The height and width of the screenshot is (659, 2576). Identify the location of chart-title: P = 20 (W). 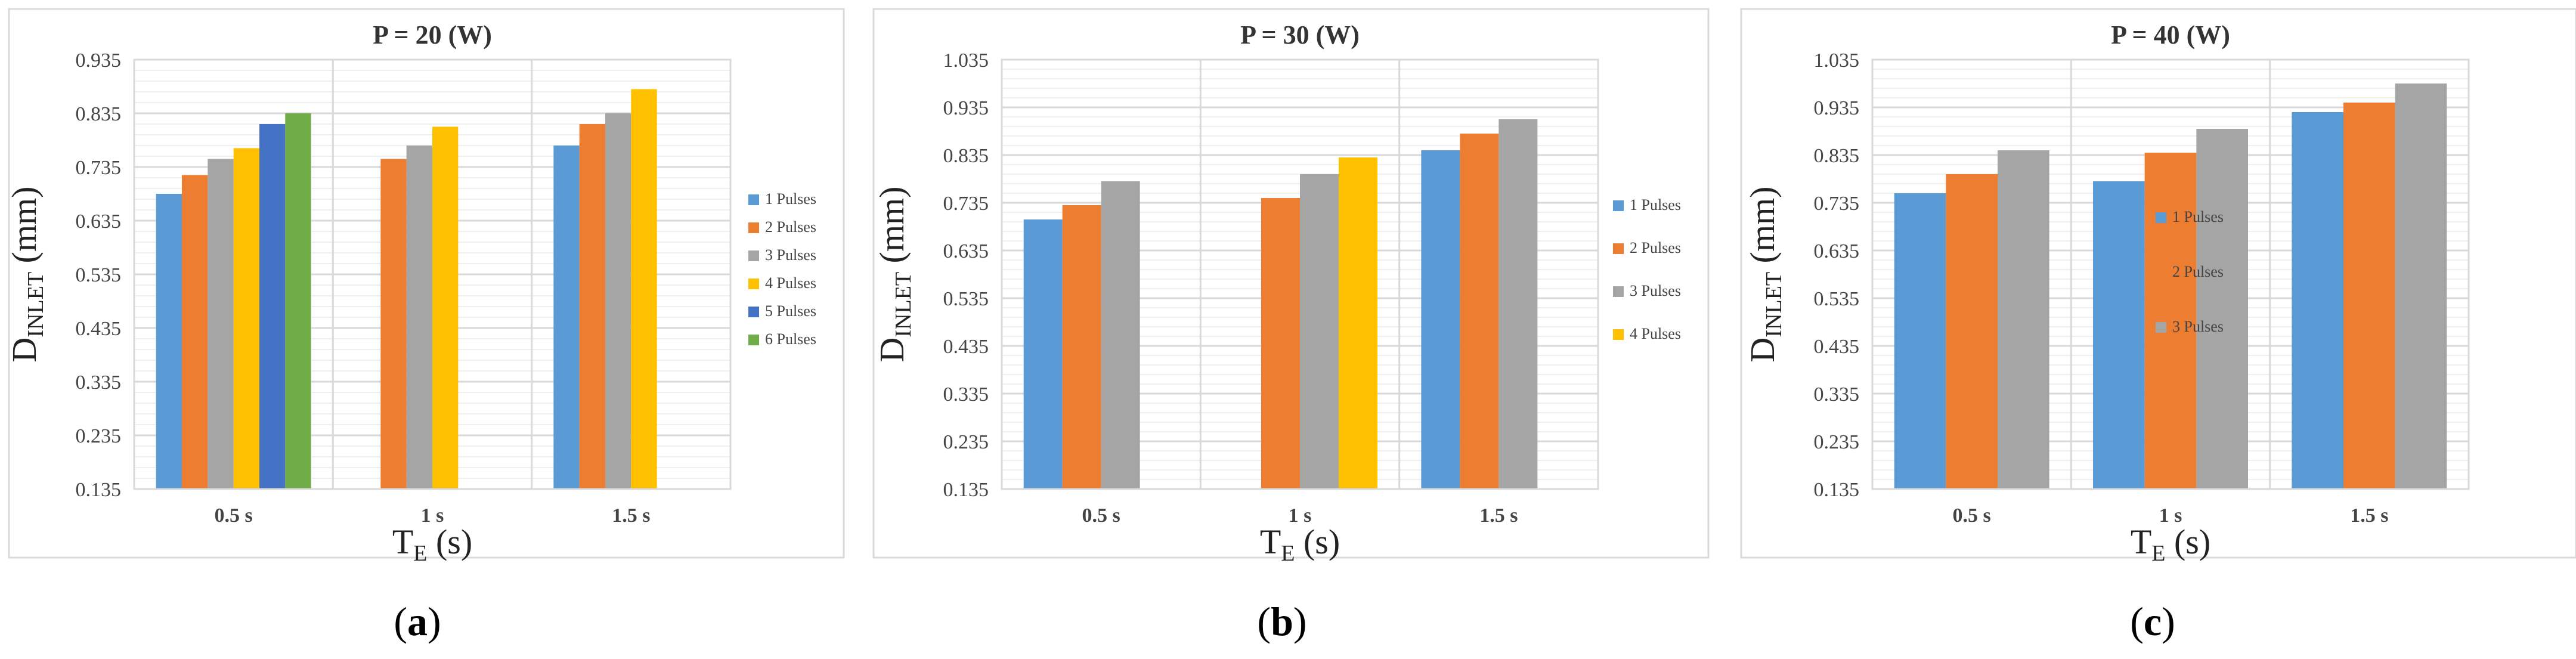
(432, 34).